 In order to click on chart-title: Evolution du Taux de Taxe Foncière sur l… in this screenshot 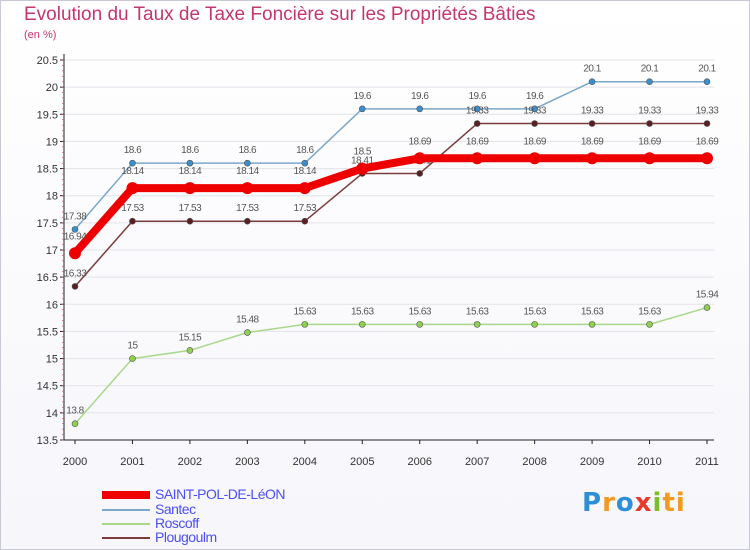, I will do `click(280, 14)`.